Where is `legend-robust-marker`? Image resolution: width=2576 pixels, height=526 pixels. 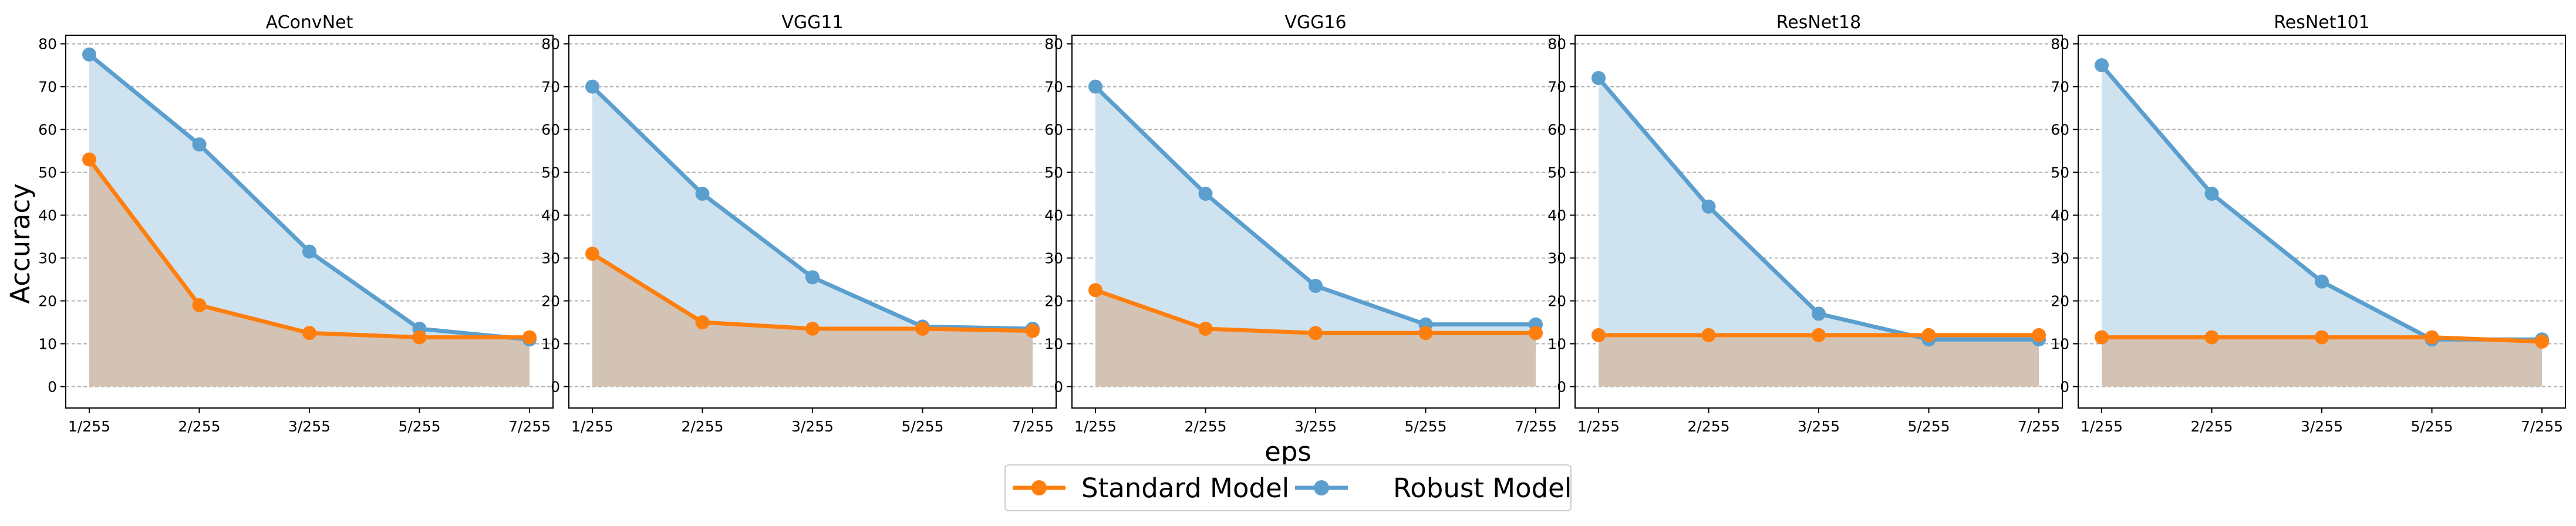 legend-robust-marker is located at coordinates (1321, 487).